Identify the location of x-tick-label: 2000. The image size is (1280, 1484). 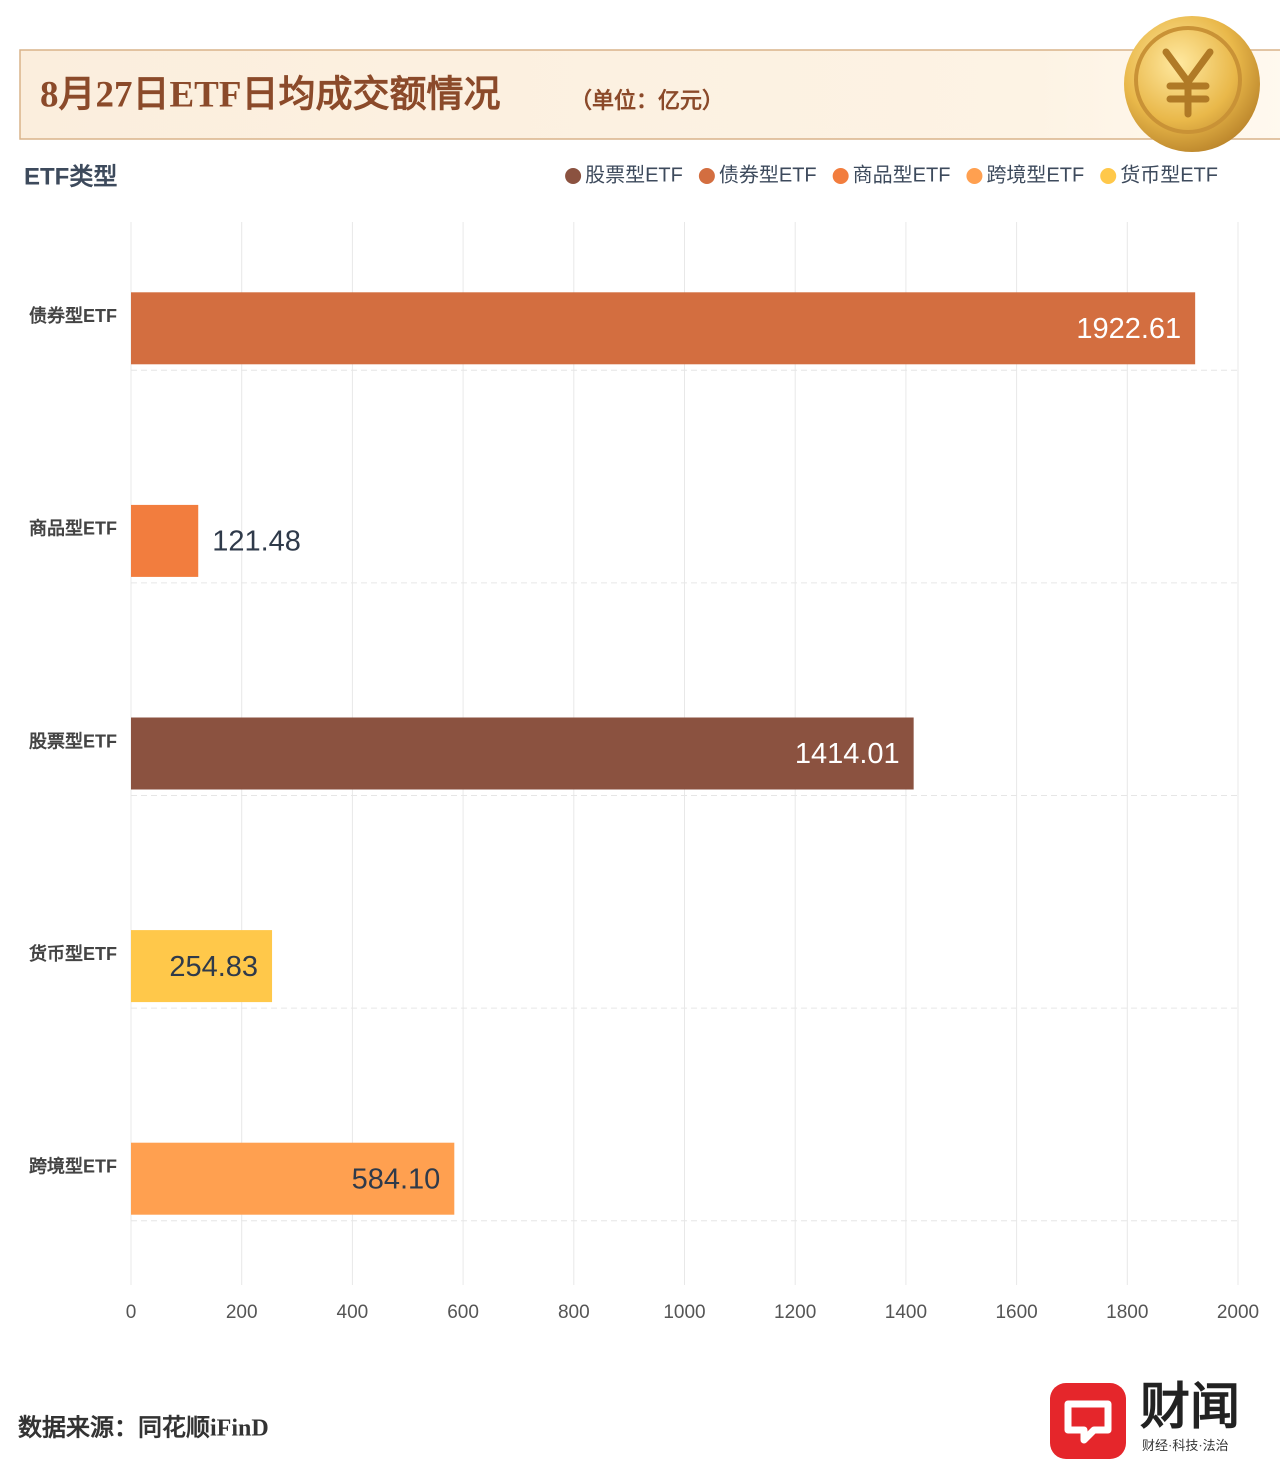
(1238, 1312).